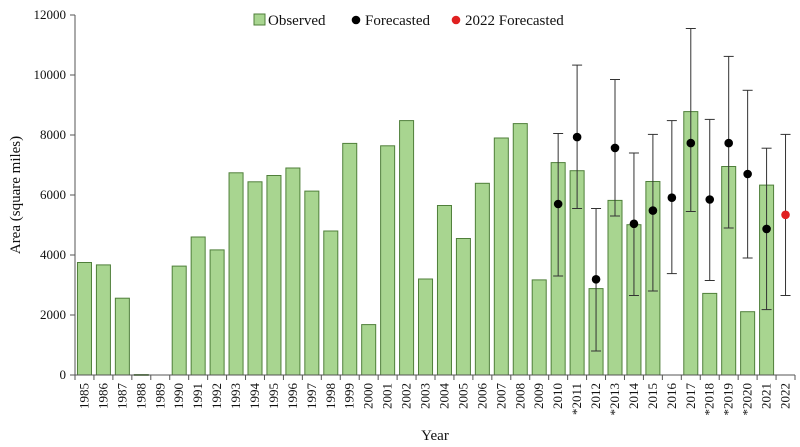  I want to click on legend-observed-label: Observed, so click(297, 21).